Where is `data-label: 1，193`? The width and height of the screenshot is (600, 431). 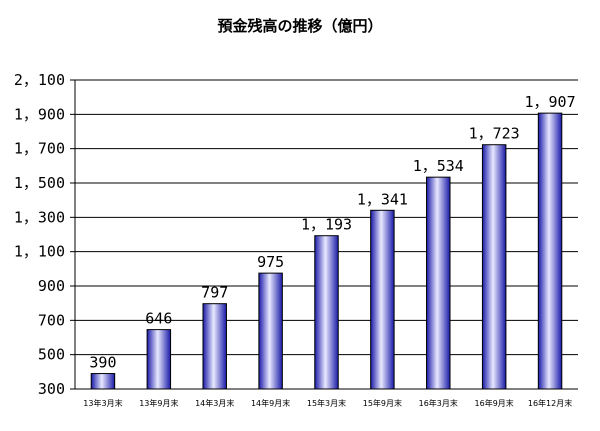
data-label: 1，193 is located at coordinates (326, 225).